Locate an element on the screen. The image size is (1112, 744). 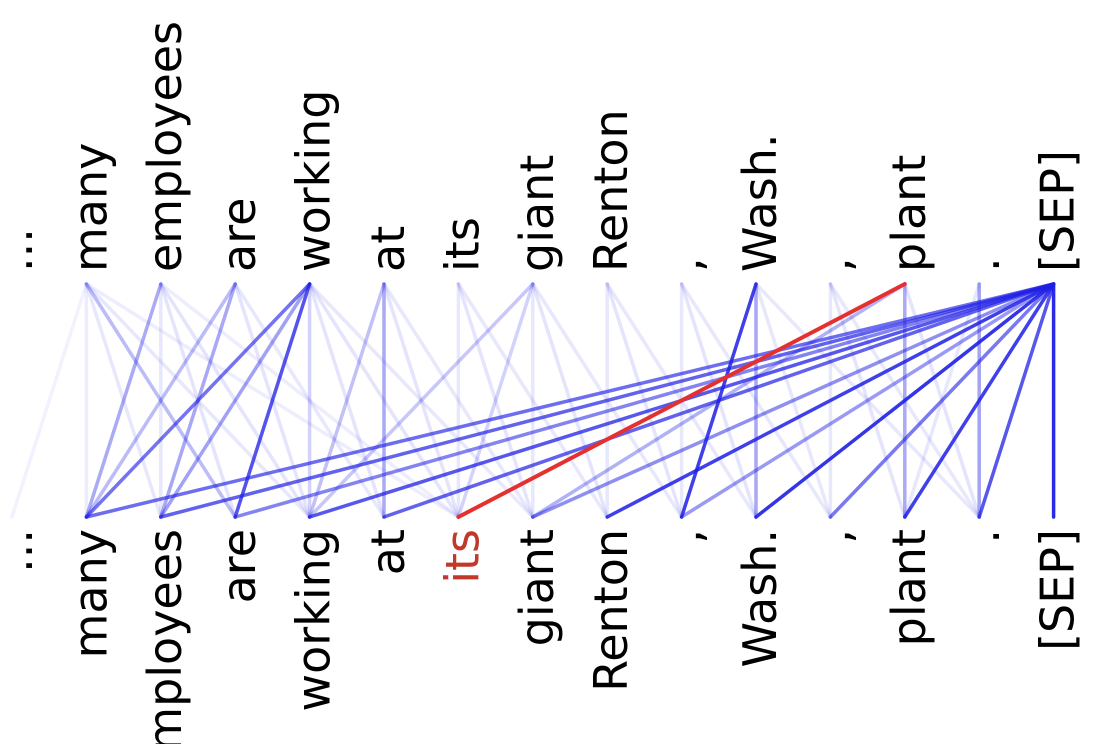
top-token: its is located at coordinates (462, 244).